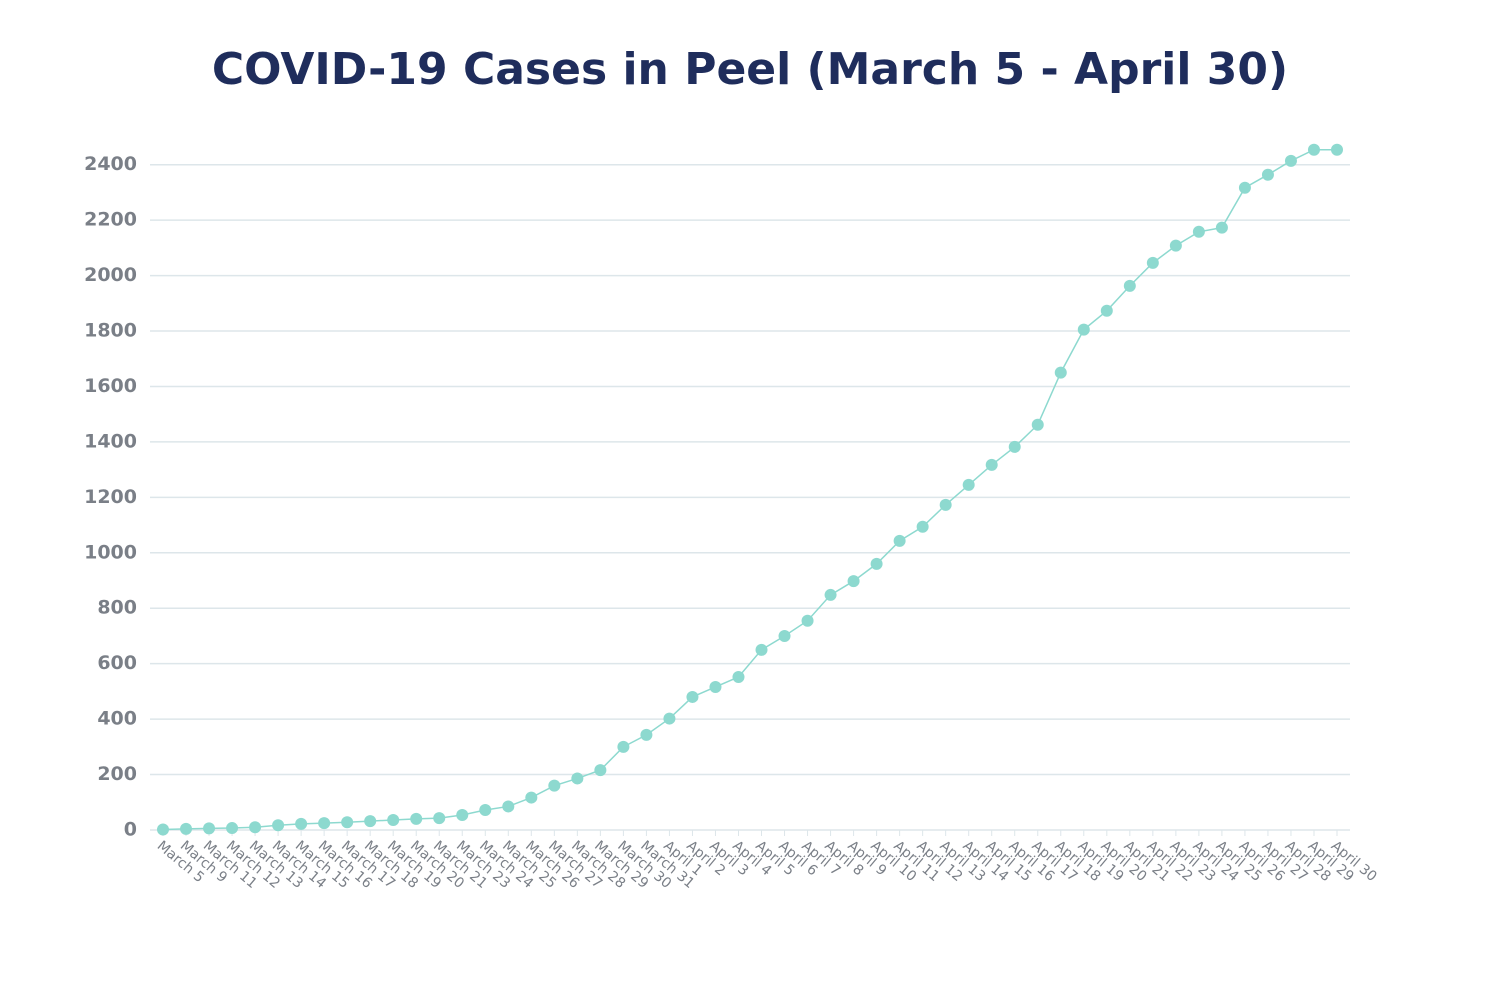 This screenshot has height=1004, width=1501. I want to click on y-tick-label: 600, so click(117, 663).